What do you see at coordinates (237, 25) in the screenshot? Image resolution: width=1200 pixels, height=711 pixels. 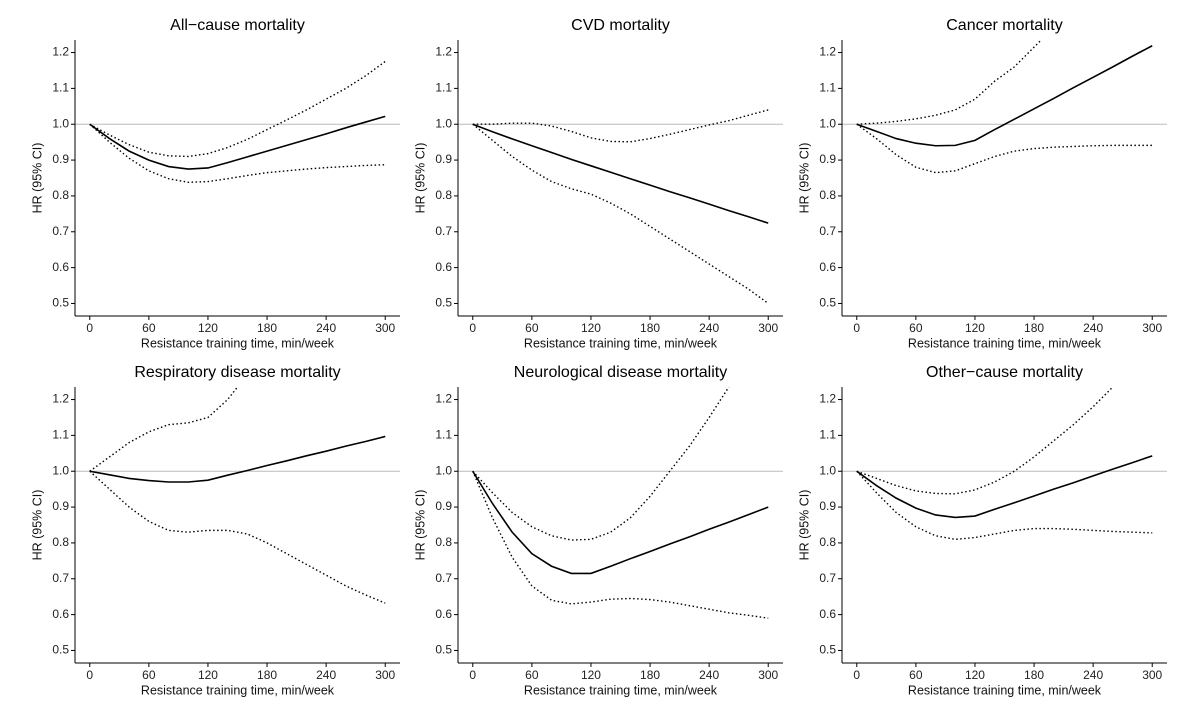 I see `panel-title: All−cause mortality` at bounding box center [237, 25].